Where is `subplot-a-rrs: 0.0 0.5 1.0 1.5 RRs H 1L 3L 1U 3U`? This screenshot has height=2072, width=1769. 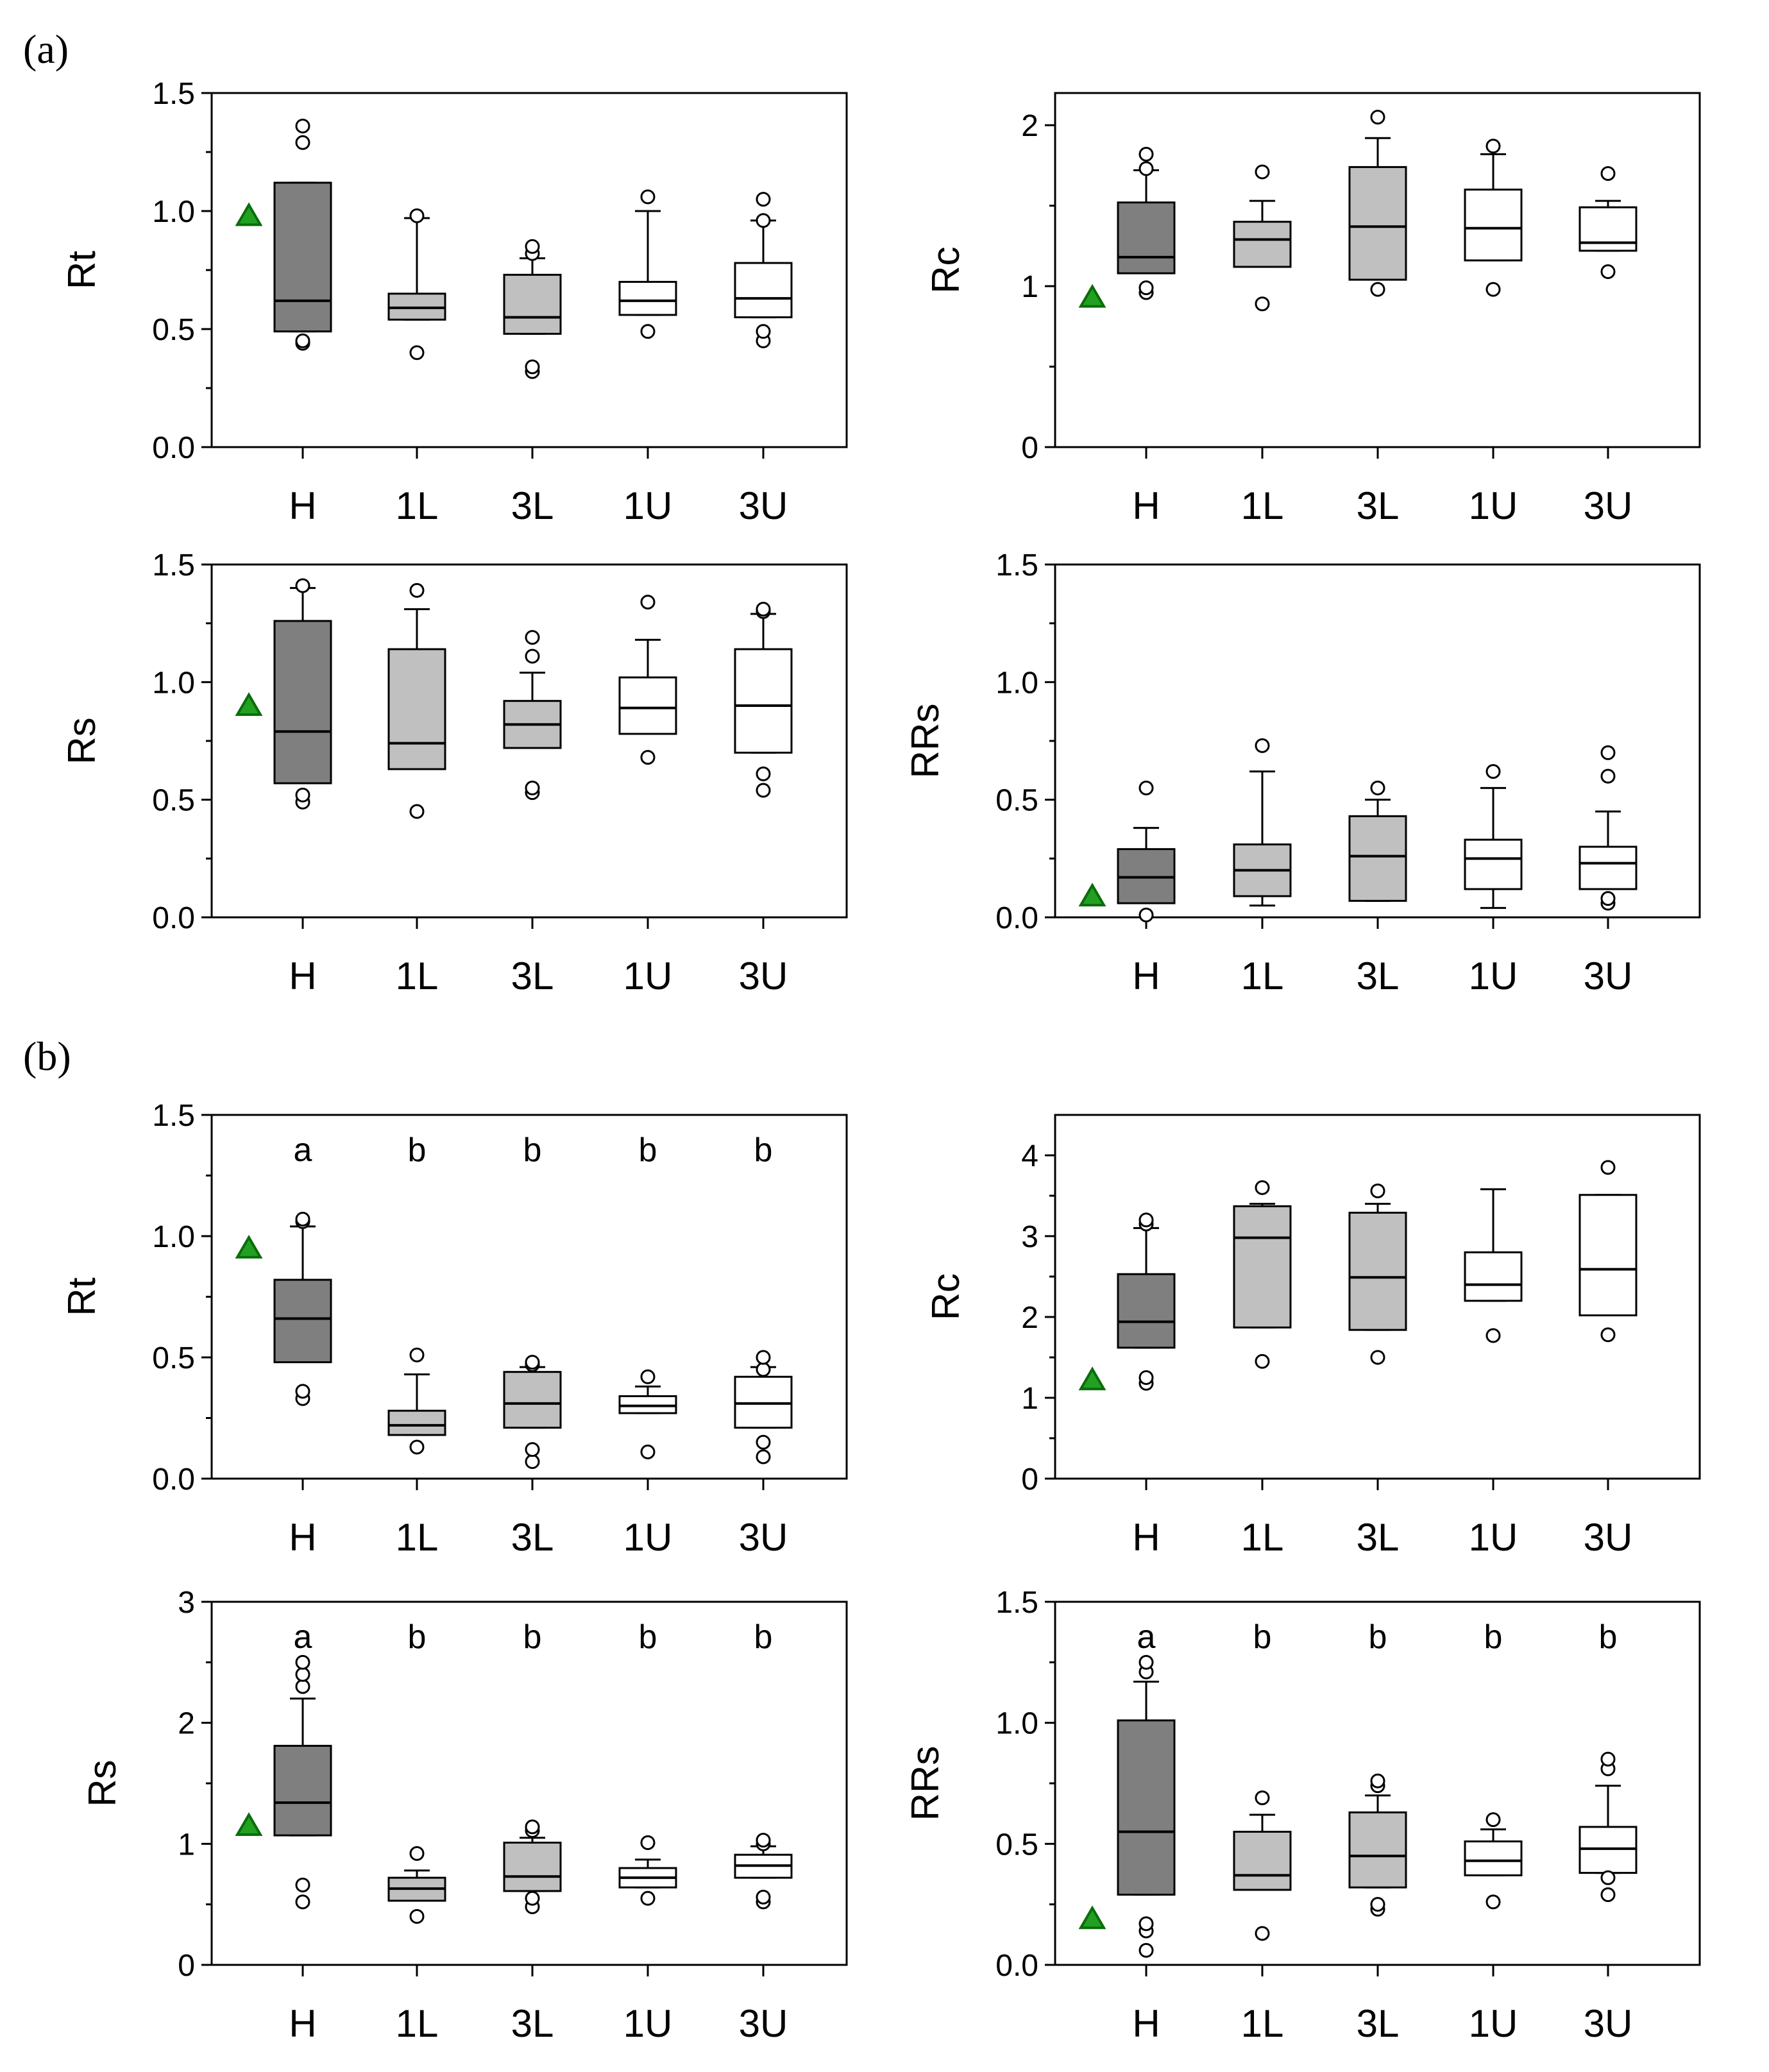
subplot-a-rrs: 0.0 0.5 1.0 1.5 RRs H 1L 3L 1U 3U is located at coordinates (1302, 773).